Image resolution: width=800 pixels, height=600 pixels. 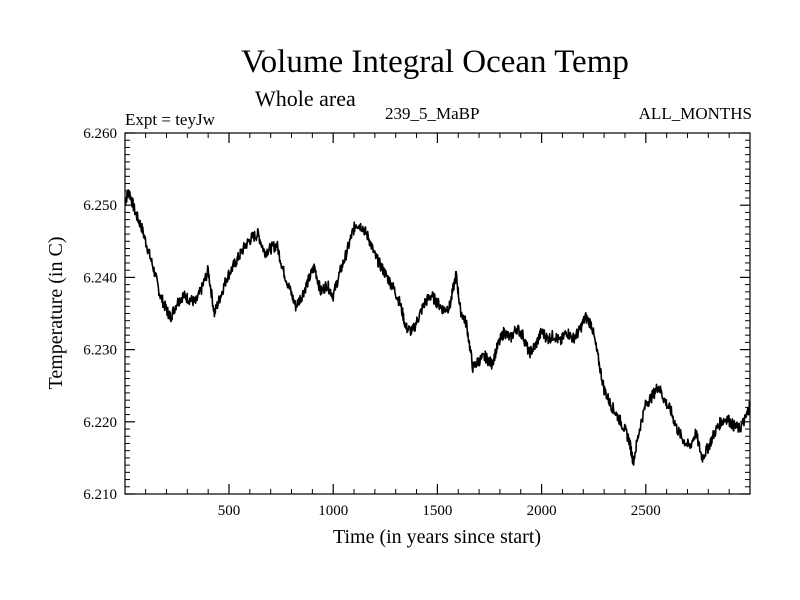 I want to click on chart-subtitle: Whole area, so click(x=305, y=98).